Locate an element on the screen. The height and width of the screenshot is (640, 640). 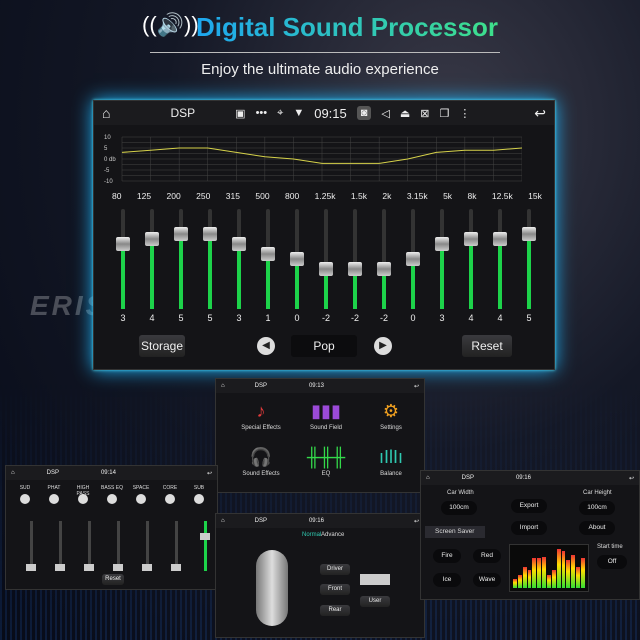
saver-ice: Ice is located at coordinates (447, 580).